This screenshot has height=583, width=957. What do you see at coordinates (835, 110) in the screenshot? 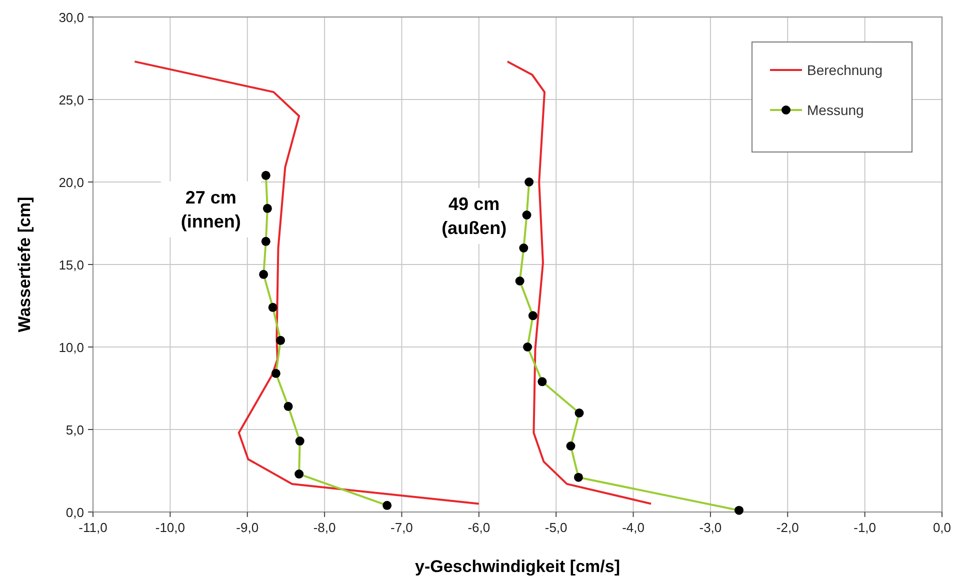
I see `legend-label: Messung` at bounding box center [835, 110].